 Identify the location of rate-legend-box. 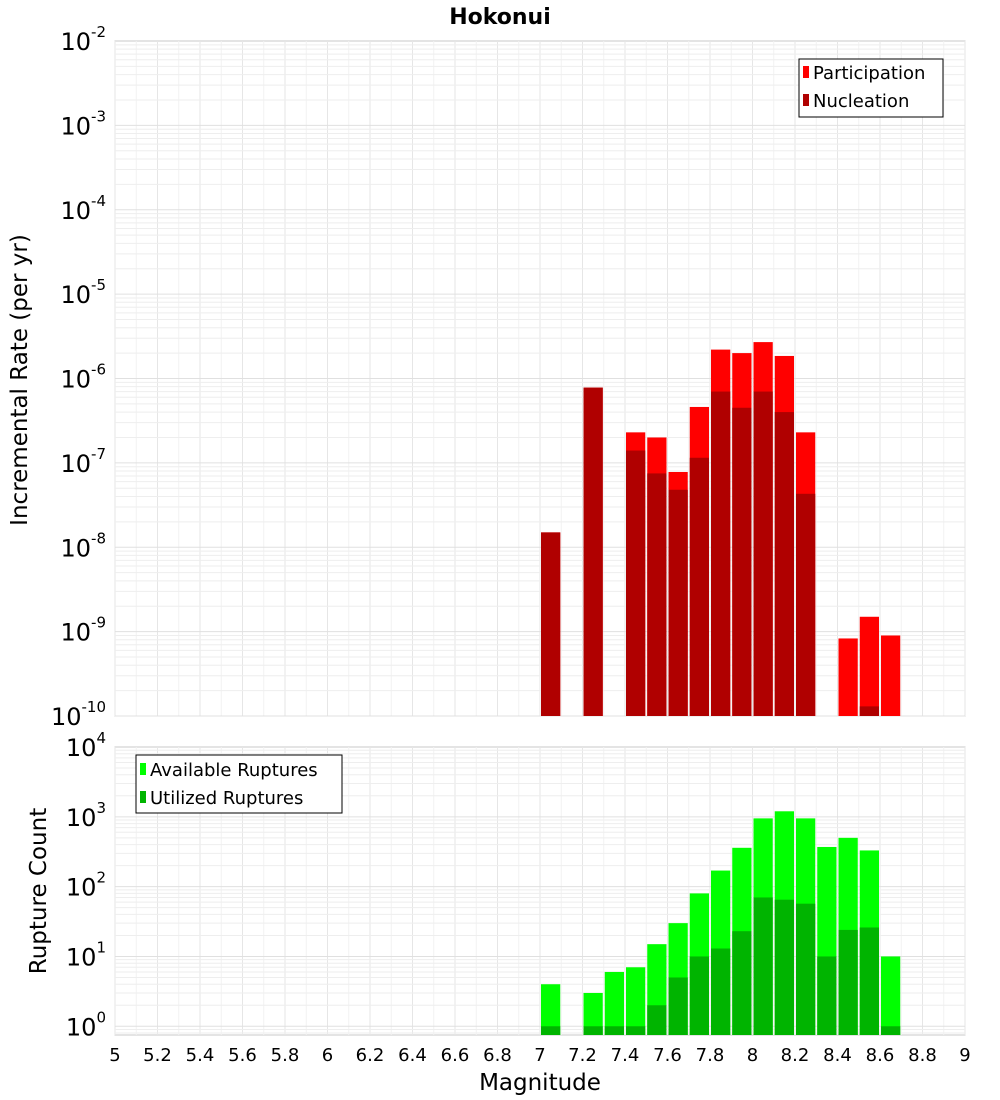
(871, 88).